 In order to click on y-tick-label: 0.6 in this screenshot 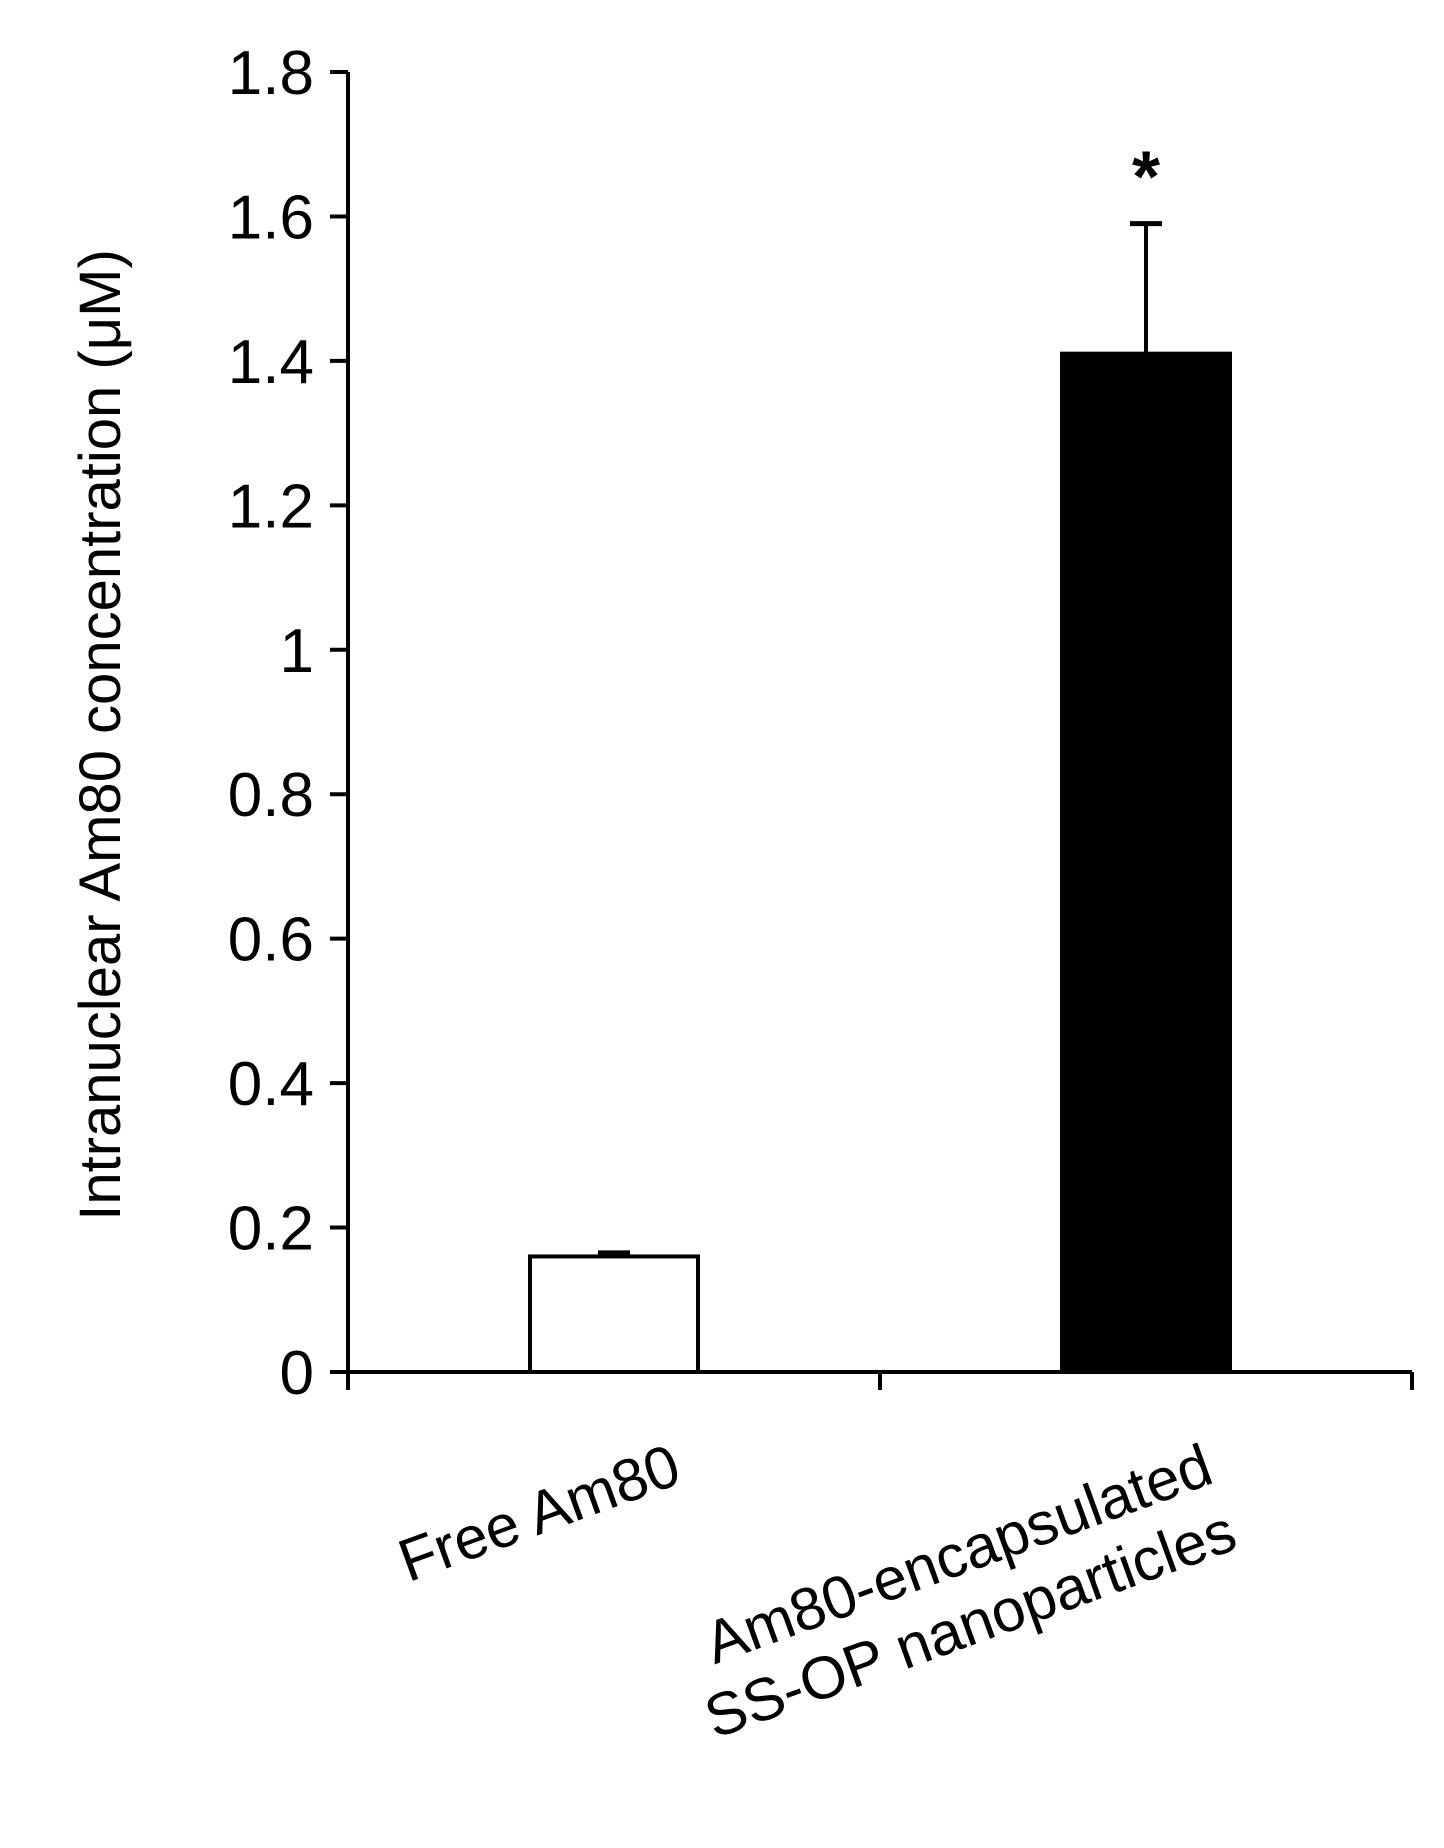, I will do `click(271, 940)`.